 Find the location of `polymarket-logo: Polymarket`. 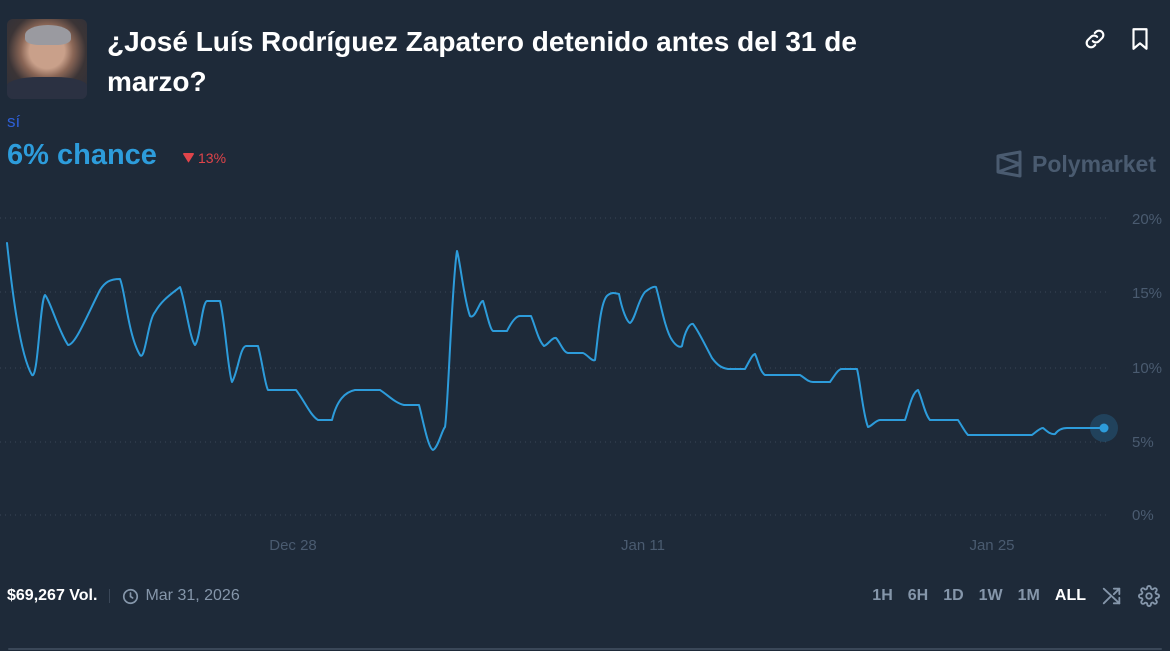

polymarket-logo: Polymarket is located at coordinates (1076, 164).